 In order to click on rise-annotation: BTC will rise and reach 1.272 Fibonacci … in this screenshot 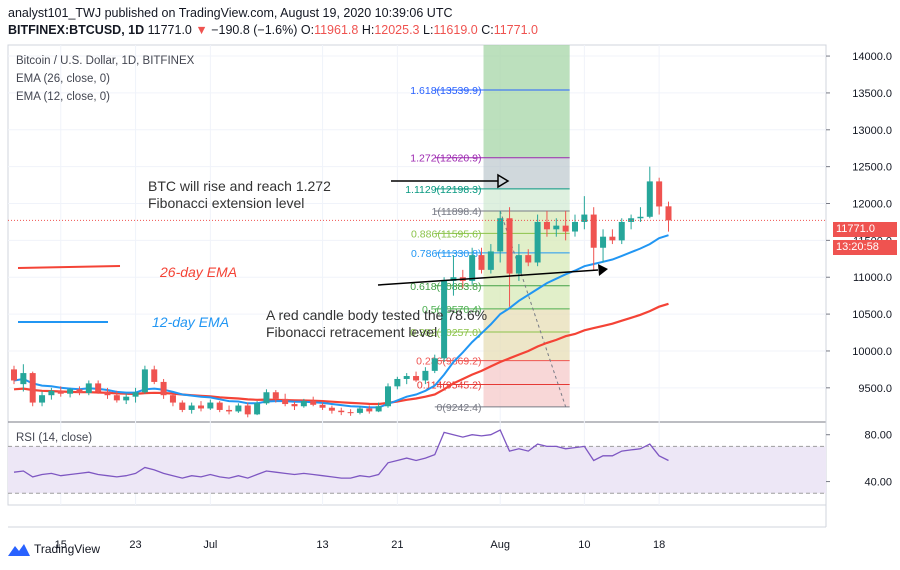, I will do `click(239, 195)`.